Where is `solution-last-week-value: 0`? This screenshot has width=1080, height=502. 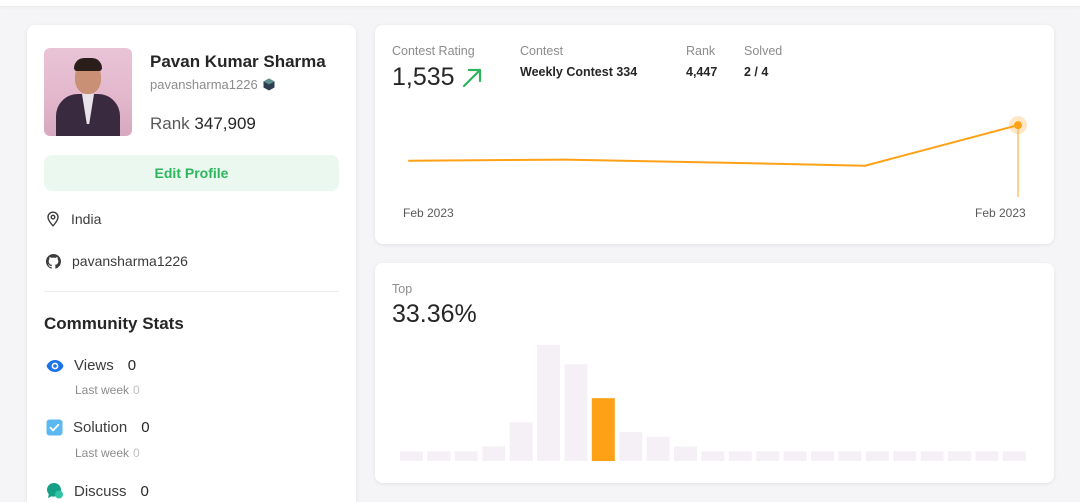 solution-last-week-value: 0 is located at coordinates (136, 453).